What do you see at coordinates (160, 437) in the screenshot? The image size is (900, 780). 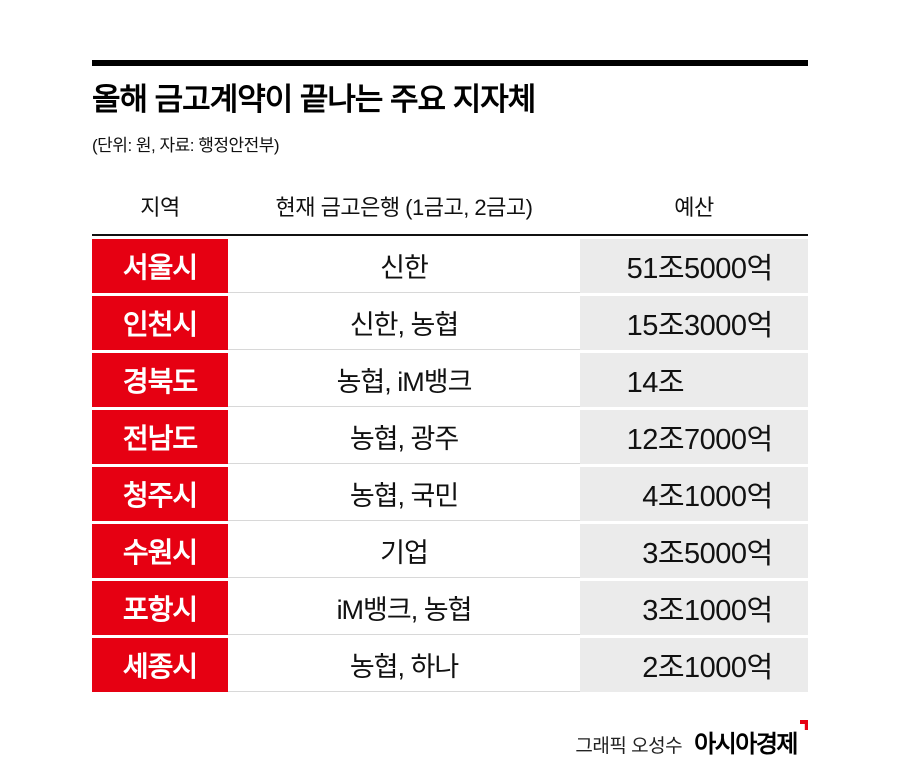 I see `region-cell: 전남도` at bounding box center [160, 437].